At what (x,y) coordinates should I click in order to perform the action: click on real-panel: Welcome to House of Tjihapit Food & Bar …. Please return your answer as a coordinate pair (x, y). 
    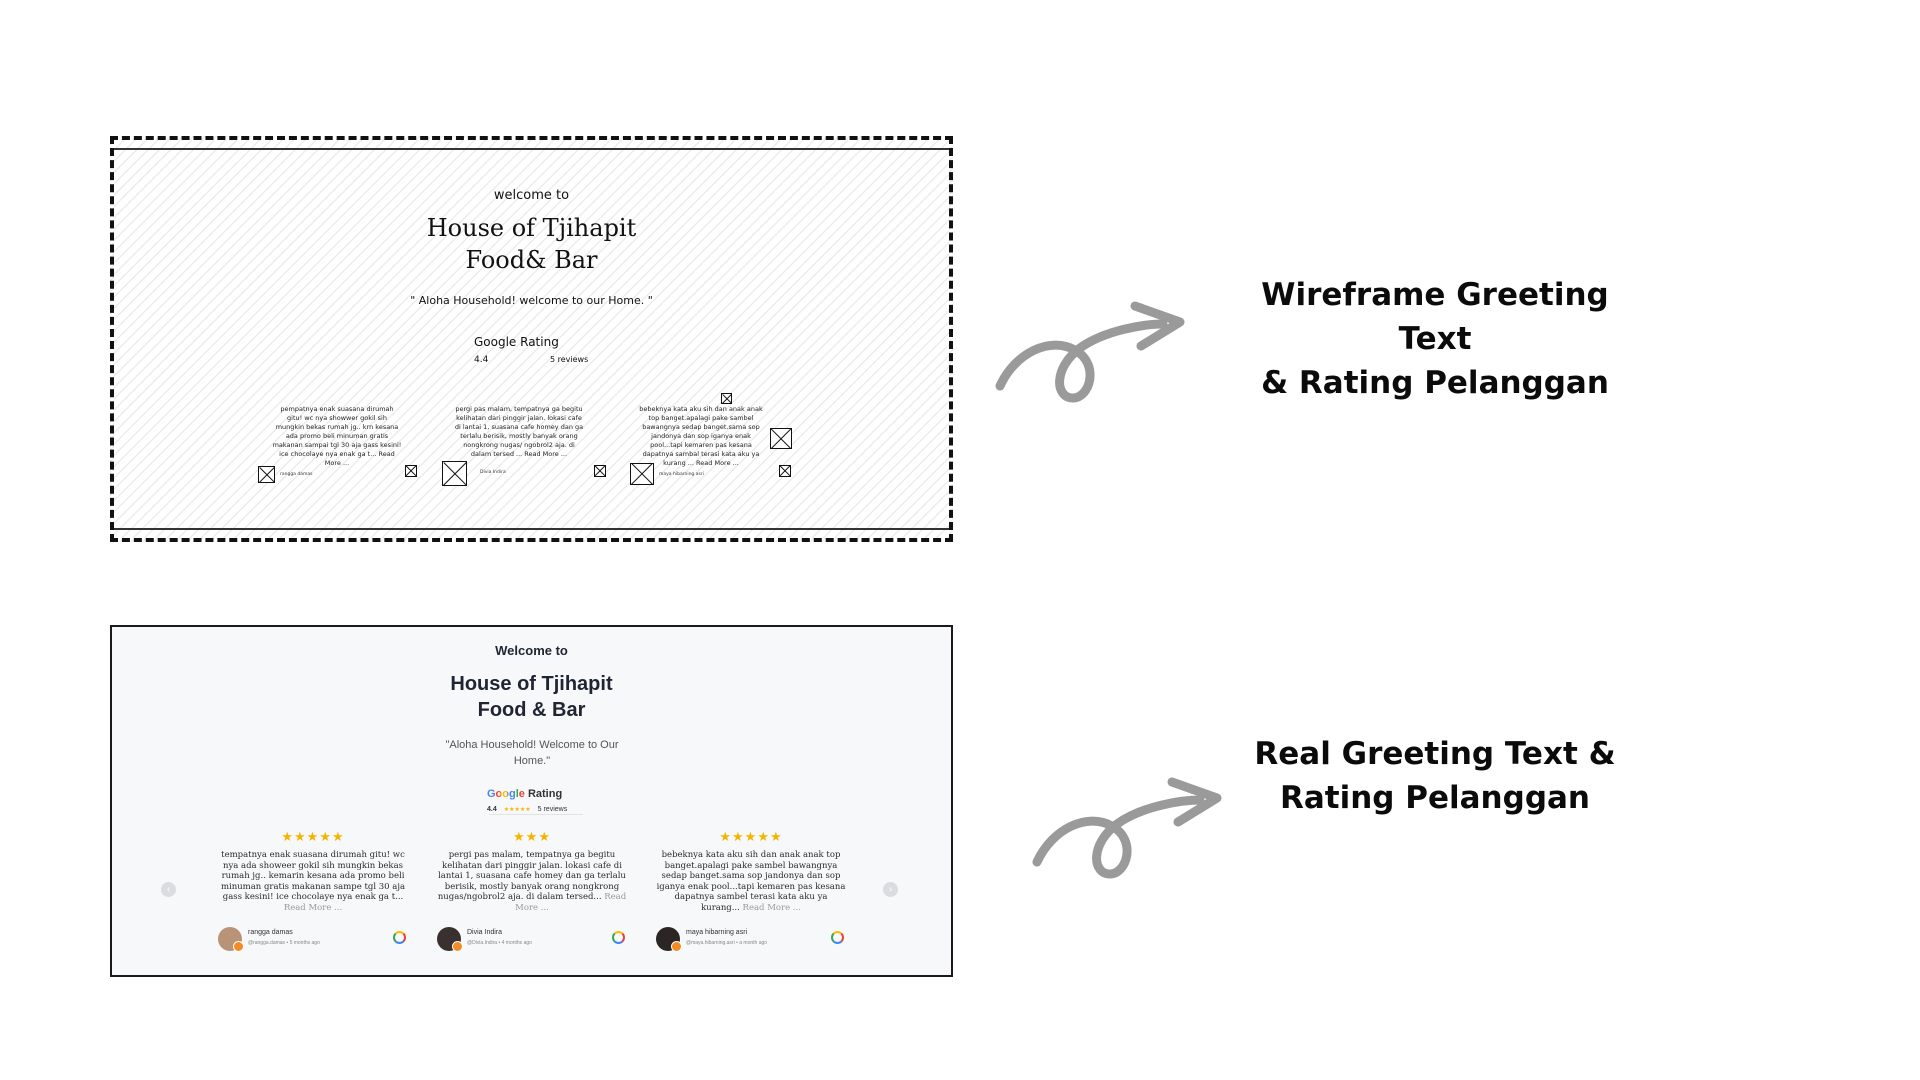
    Looking at the image, I should click on (531, 801).